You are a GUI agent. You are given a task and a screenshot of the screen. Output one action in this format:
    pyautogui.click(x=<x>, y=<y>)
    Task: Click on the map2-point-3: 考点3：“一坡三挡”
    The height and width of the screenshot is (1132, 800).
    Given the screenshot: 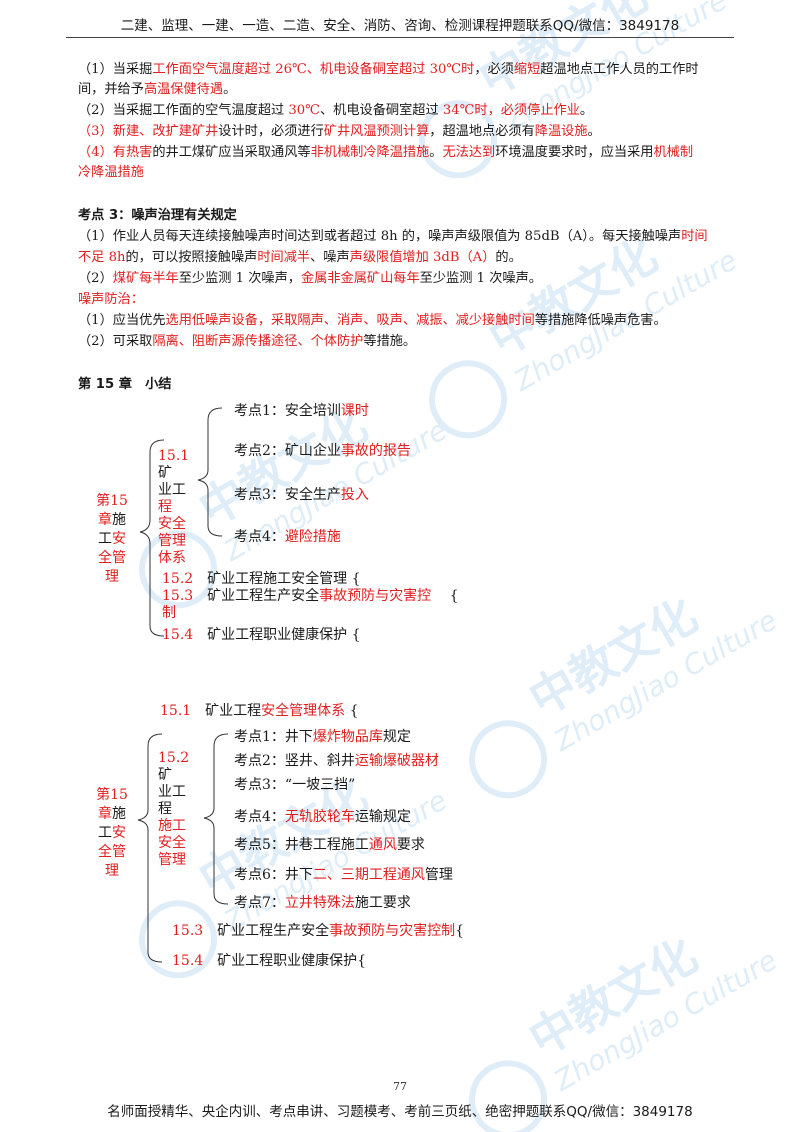 What is the action you would take?
    pyautogui.click(x=295, y=785)
    